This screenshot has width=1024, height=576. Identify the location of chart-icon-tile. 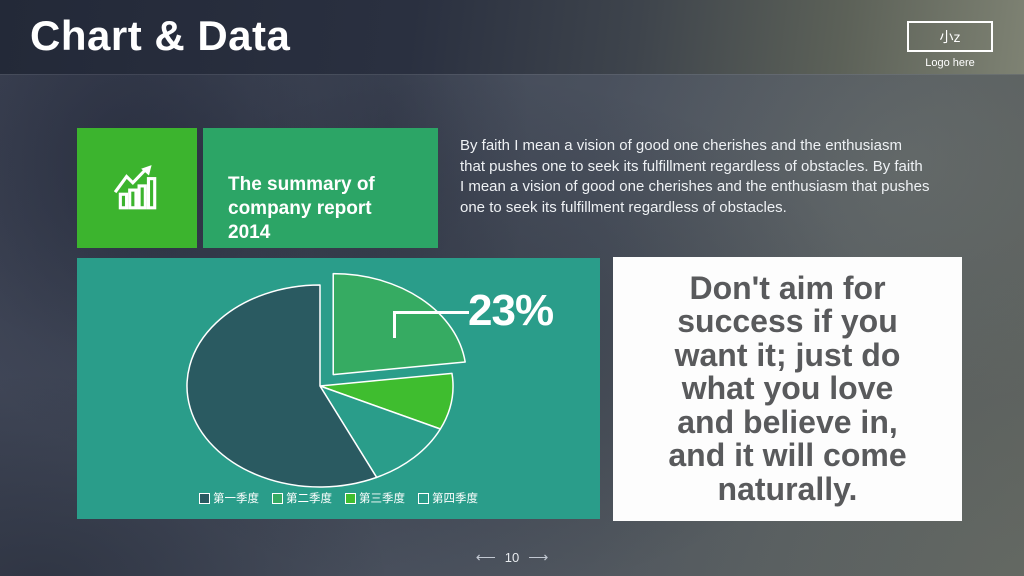
(137, 188).